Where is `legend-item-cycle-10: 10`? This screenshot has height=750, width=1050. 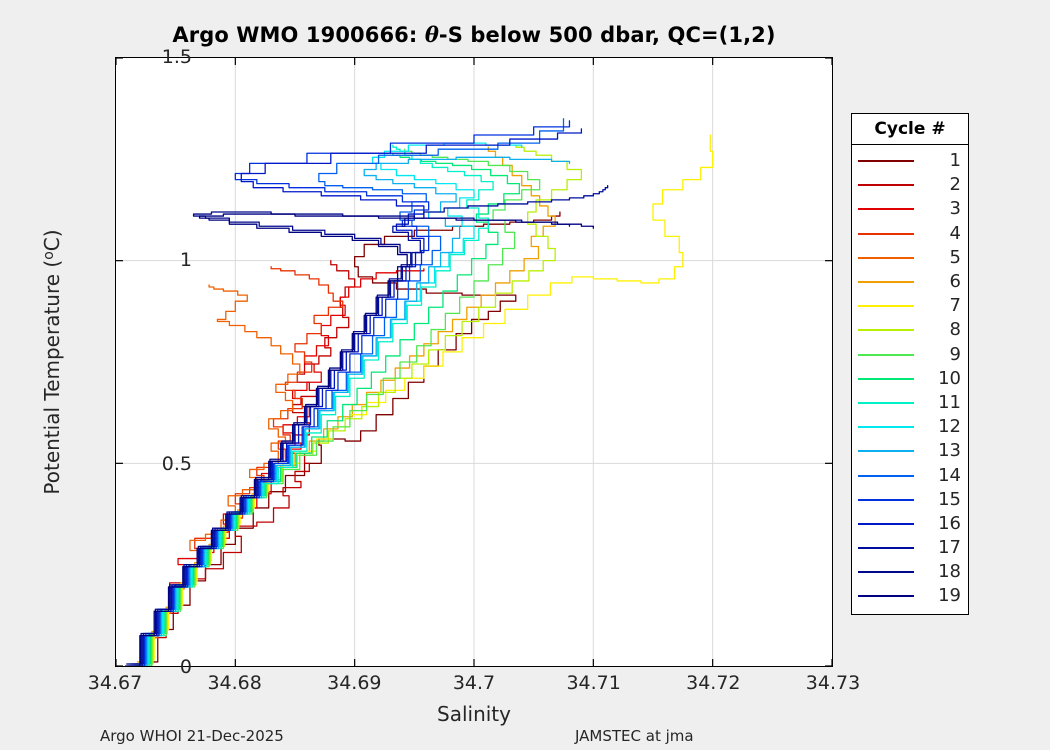
legend-item-cycle-10: 10 is located at coordinates (910, 379).